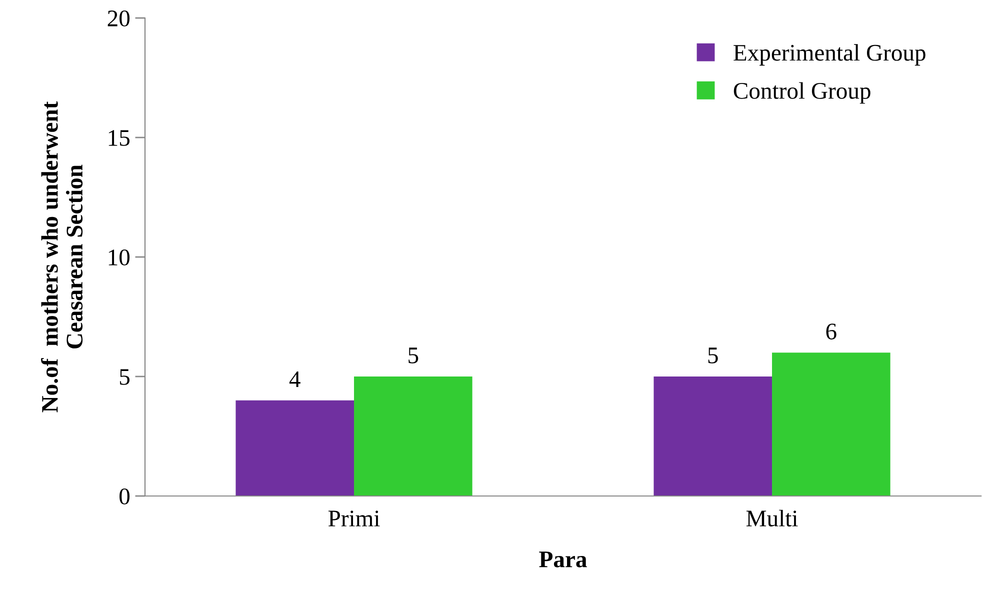 The width and height of the screenshot is (982, 590). Describe the element at coordinates (563, 560) in the screenshot. I see `x-axis-title: Para` at that location.